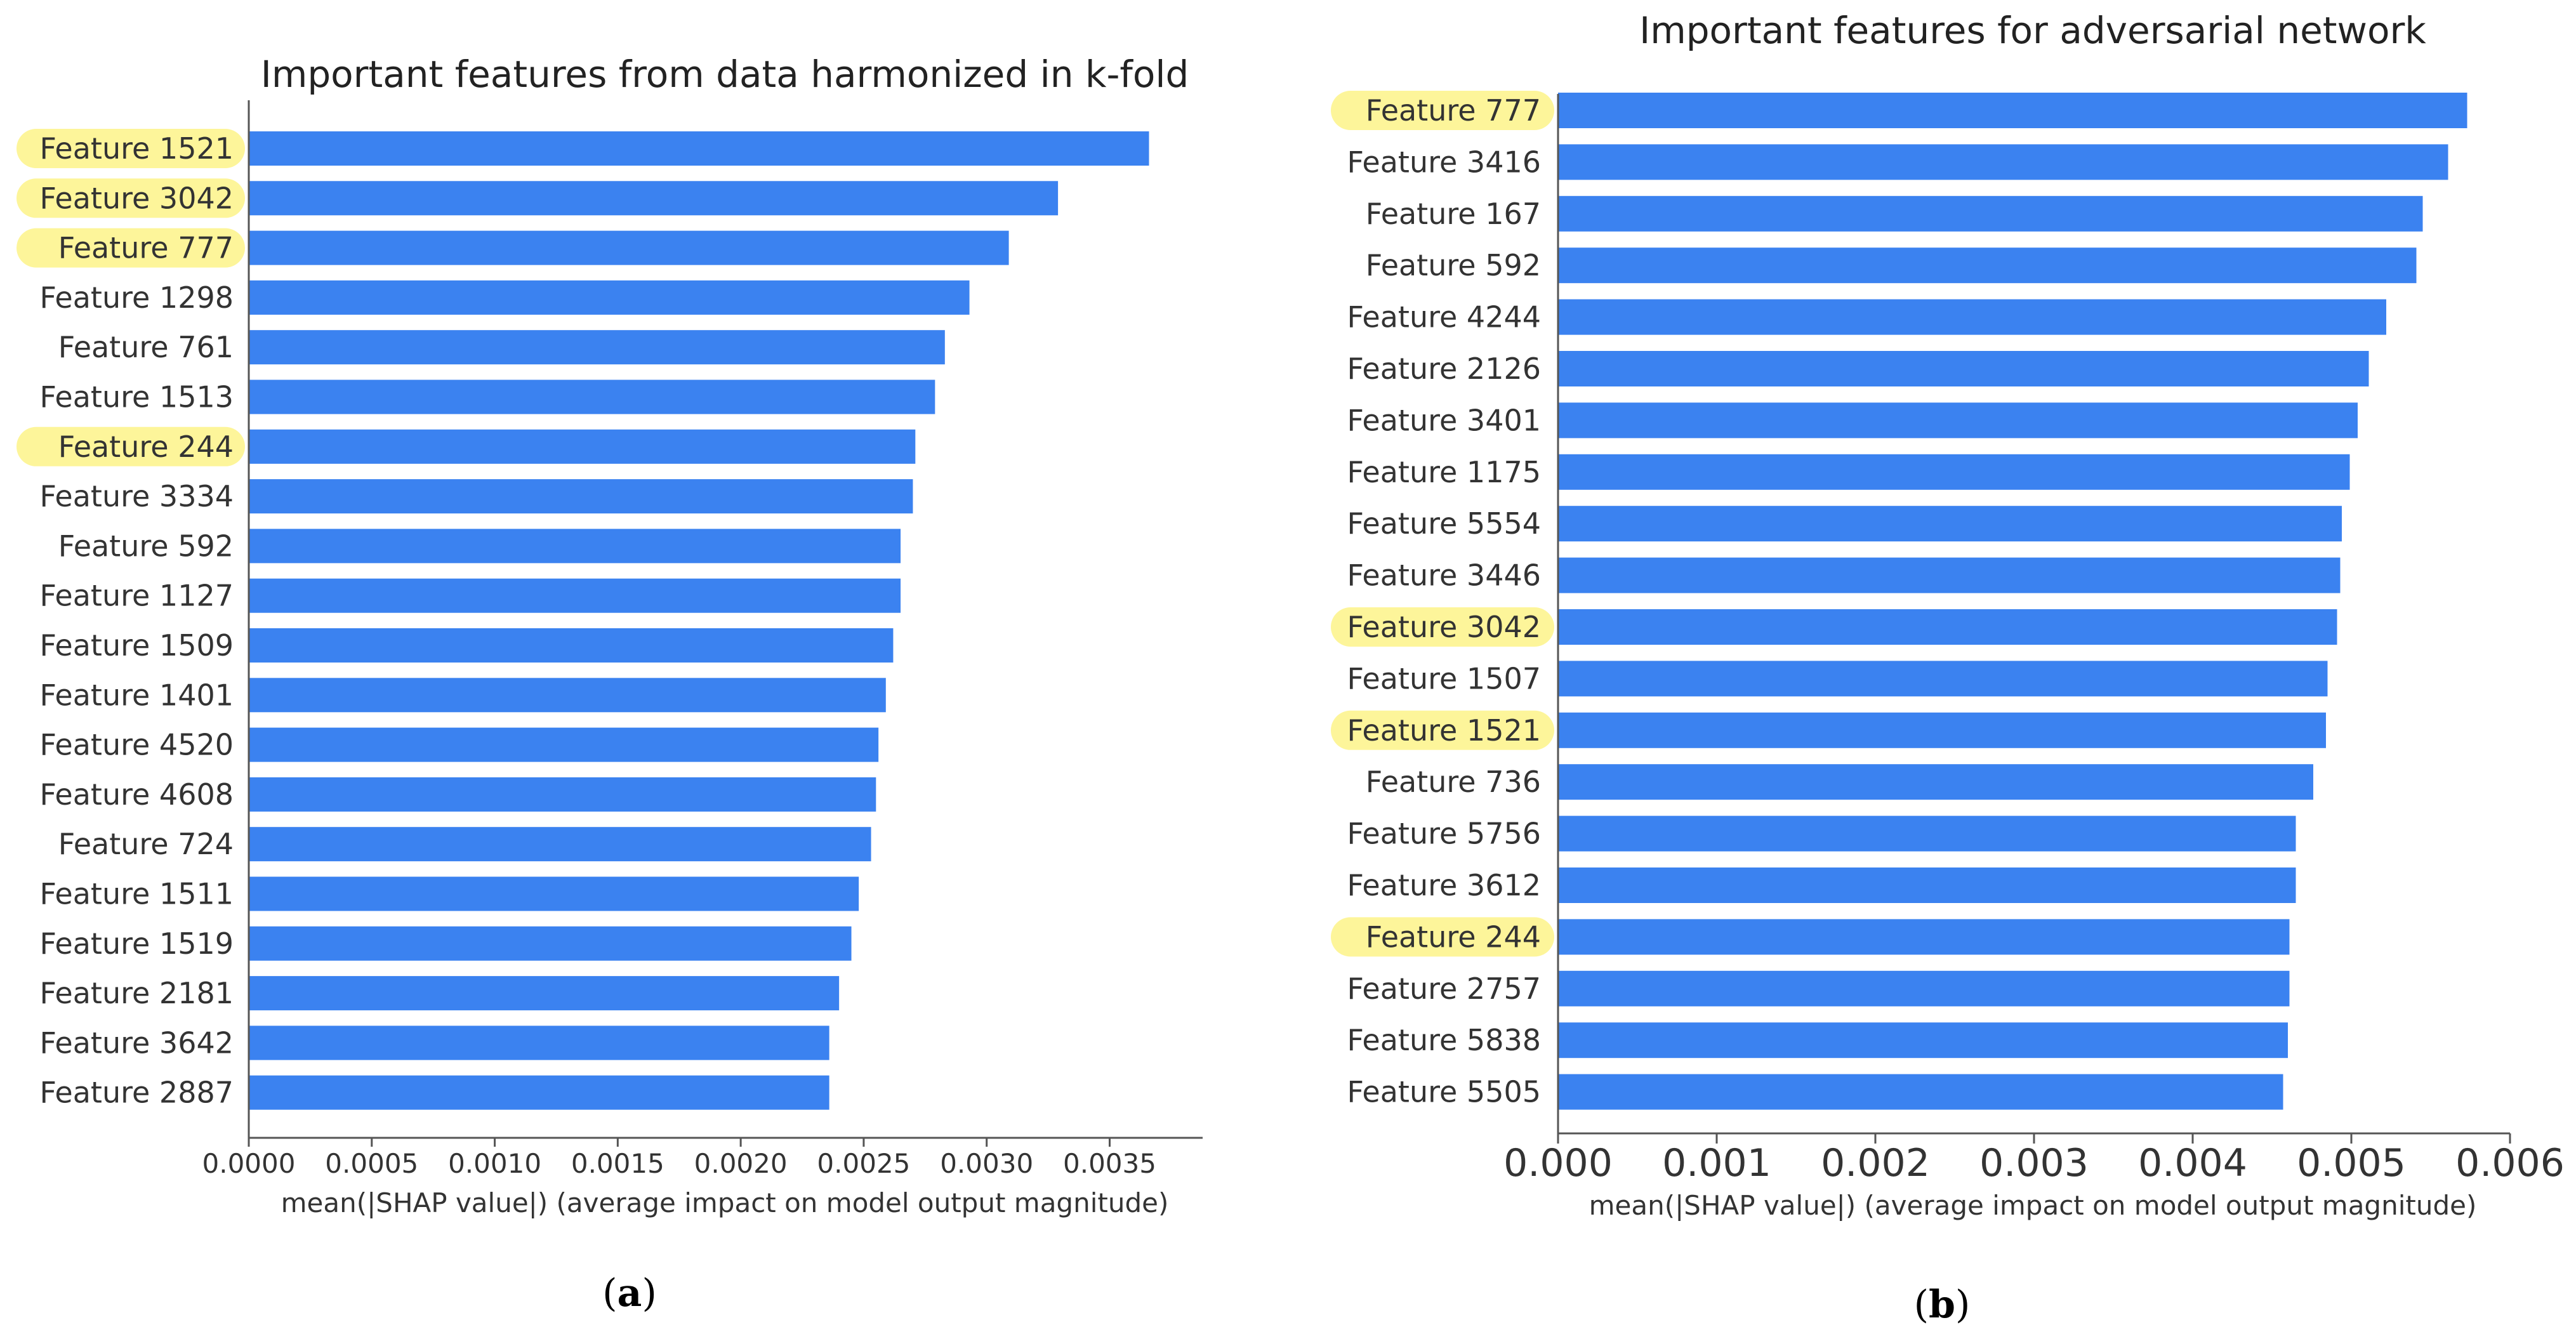 This screenshot has height=1339, width=2576. What do you see at coordinates (2034, 1159) in the screenshot?
I see `panel-b-x-ticks: 0.000 0.001 0.002 0.003 0.004 0.005 0.006` at bounding box center [2034, 1159].